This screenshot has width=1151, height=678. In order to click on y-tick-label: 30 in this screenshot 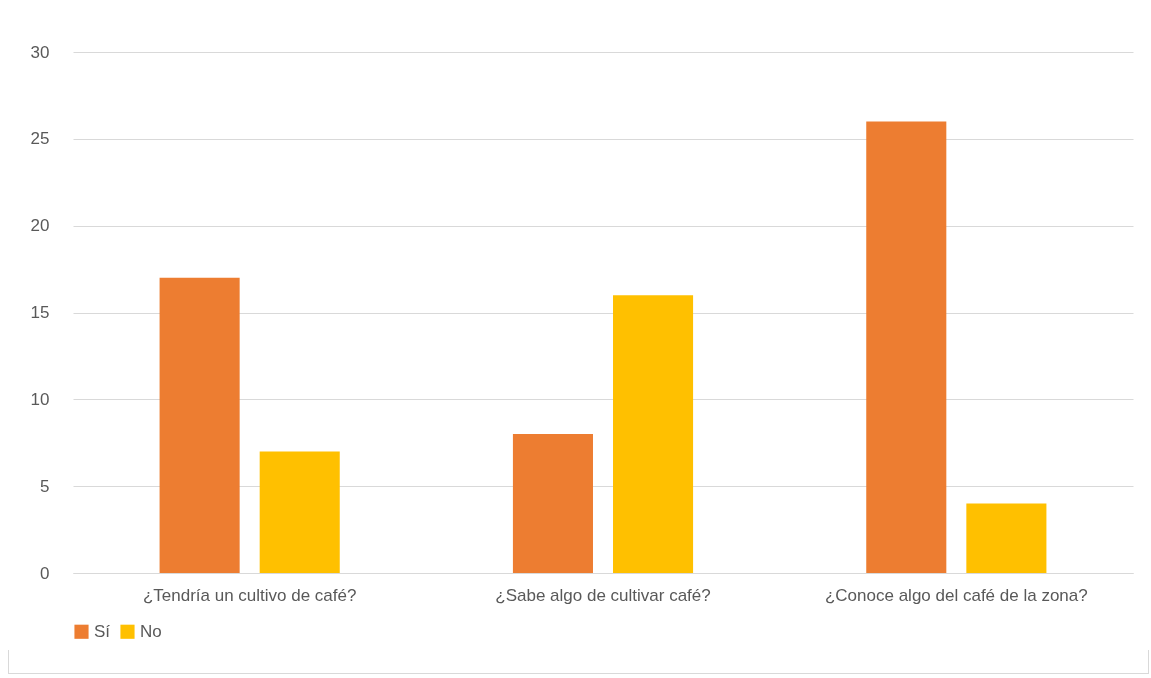, I will do `click(40, 52)`.